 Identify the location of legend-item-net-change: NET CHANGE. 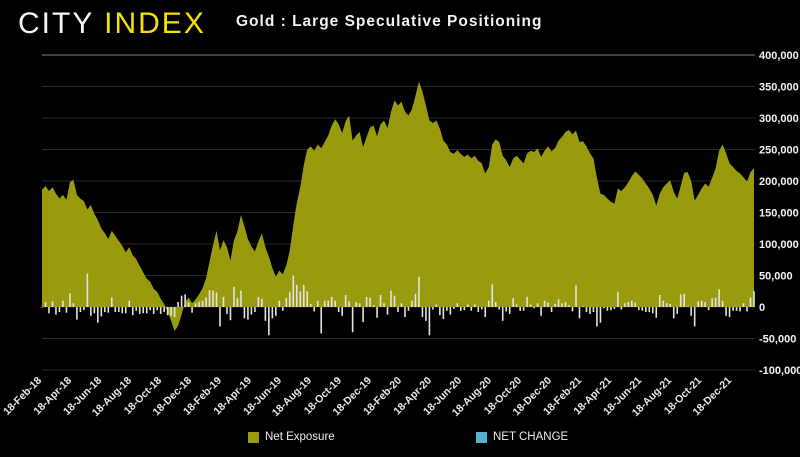
(522, 437).